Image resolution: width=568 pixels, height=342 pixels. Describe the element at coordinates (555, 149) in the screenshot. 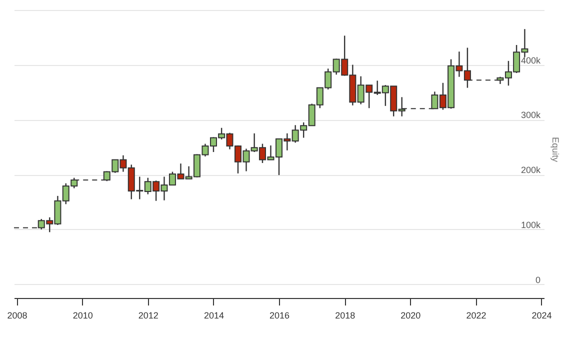

I see `y-axis-title: Equity` at that location.